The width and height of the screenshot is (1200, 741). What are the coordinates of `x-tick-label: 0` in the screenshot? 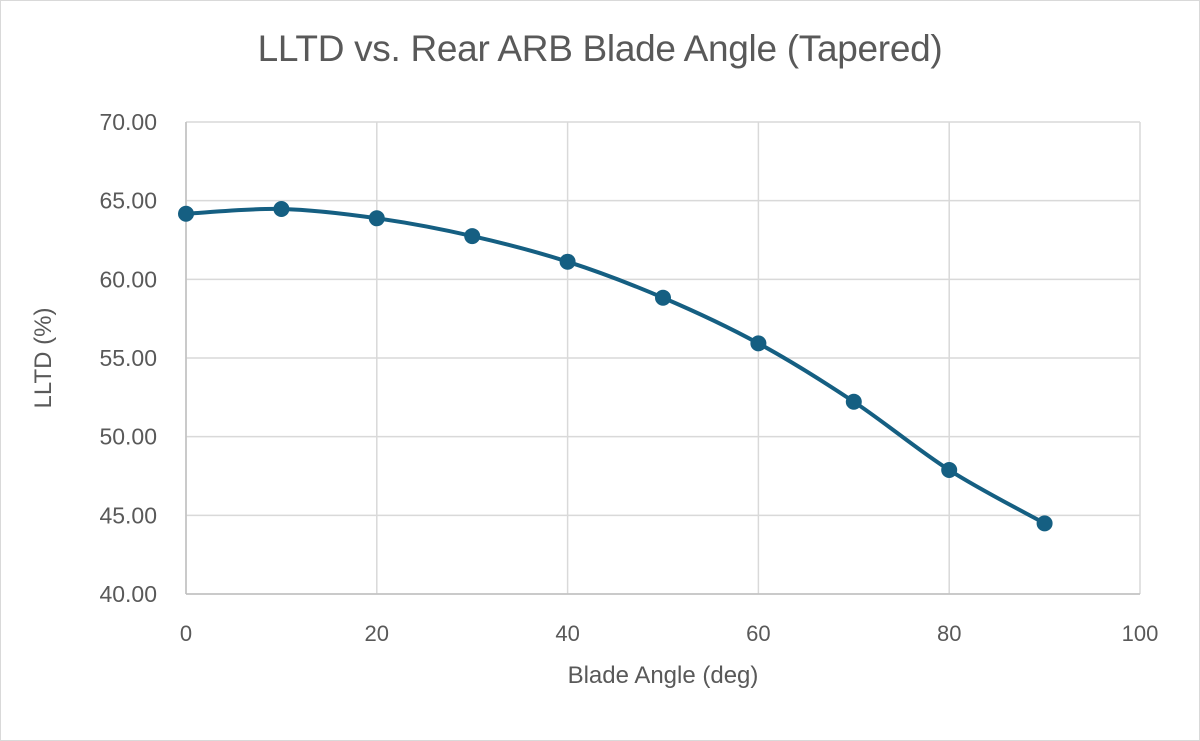 It's located at (186, 633).